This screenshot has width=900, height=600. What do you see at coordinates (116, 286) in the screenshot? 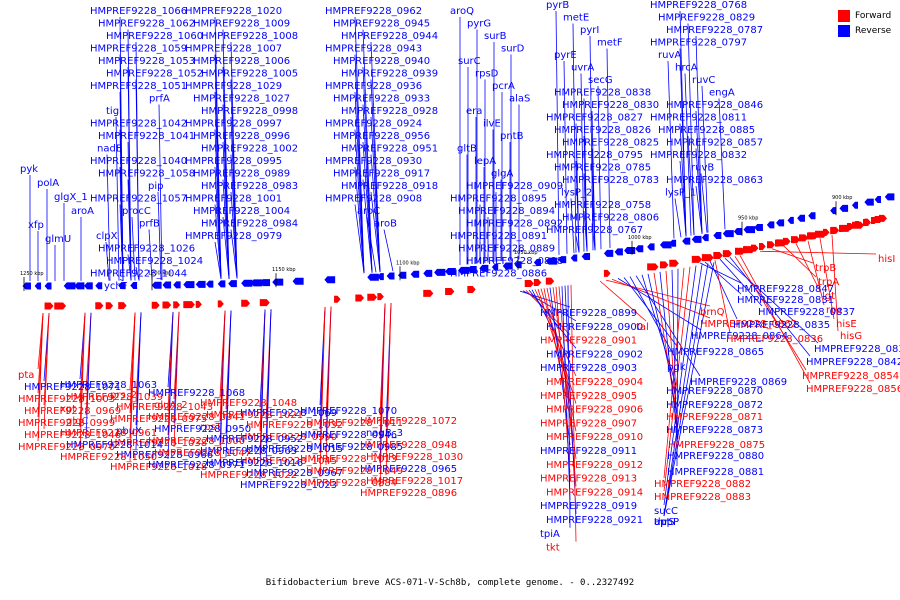
I see `reverse-gene-label: ychF` at bounding box center [116, 286].